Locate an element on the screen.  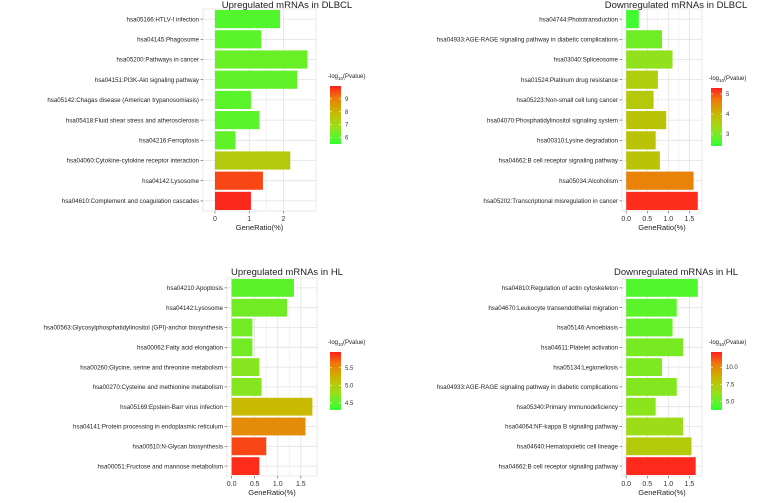
chart-title: Downregulated mRNAs in DLBCL is located at coordinates (676, 5).